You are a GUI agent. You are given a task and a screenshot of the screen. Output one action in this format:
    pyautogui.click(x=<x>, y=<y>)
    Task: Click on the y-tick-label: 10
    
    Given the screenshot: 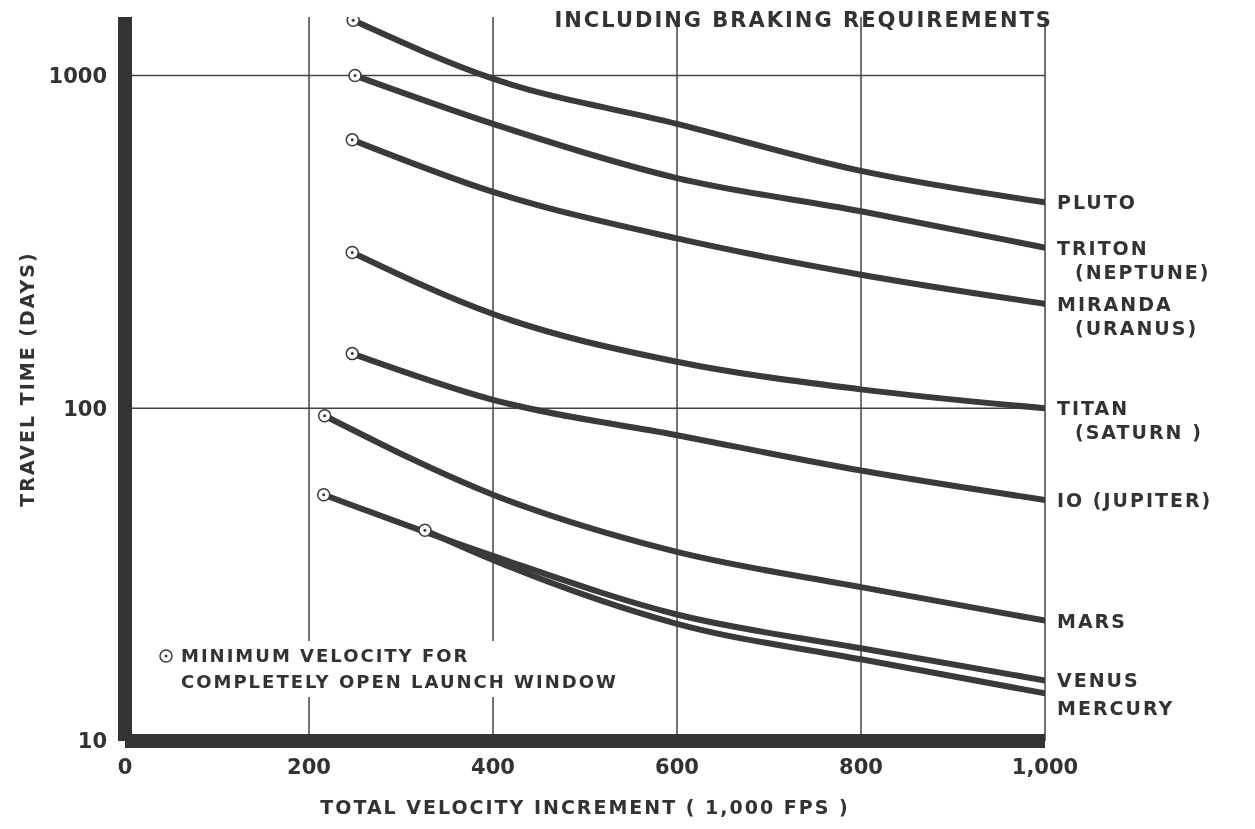 What is the action you would take?
    pyautogui.click(x=92, y=741)
    